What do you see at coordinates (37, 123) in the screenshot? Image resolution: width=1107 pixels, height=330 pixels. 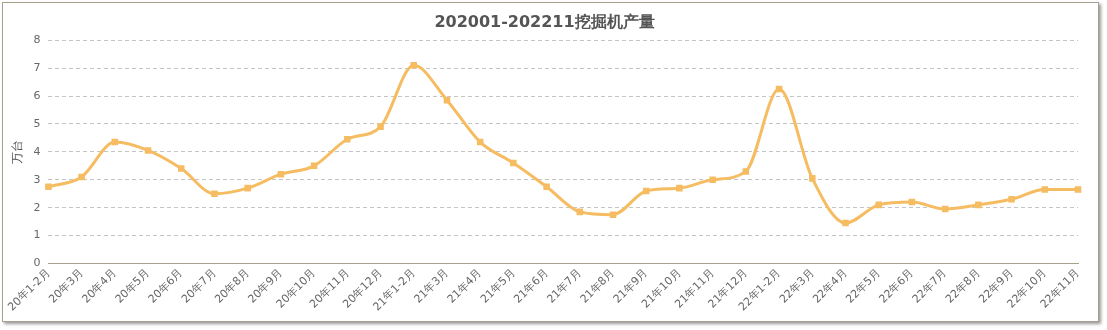 I see `y-tick-label: 5` at bounding box center [37, 123].